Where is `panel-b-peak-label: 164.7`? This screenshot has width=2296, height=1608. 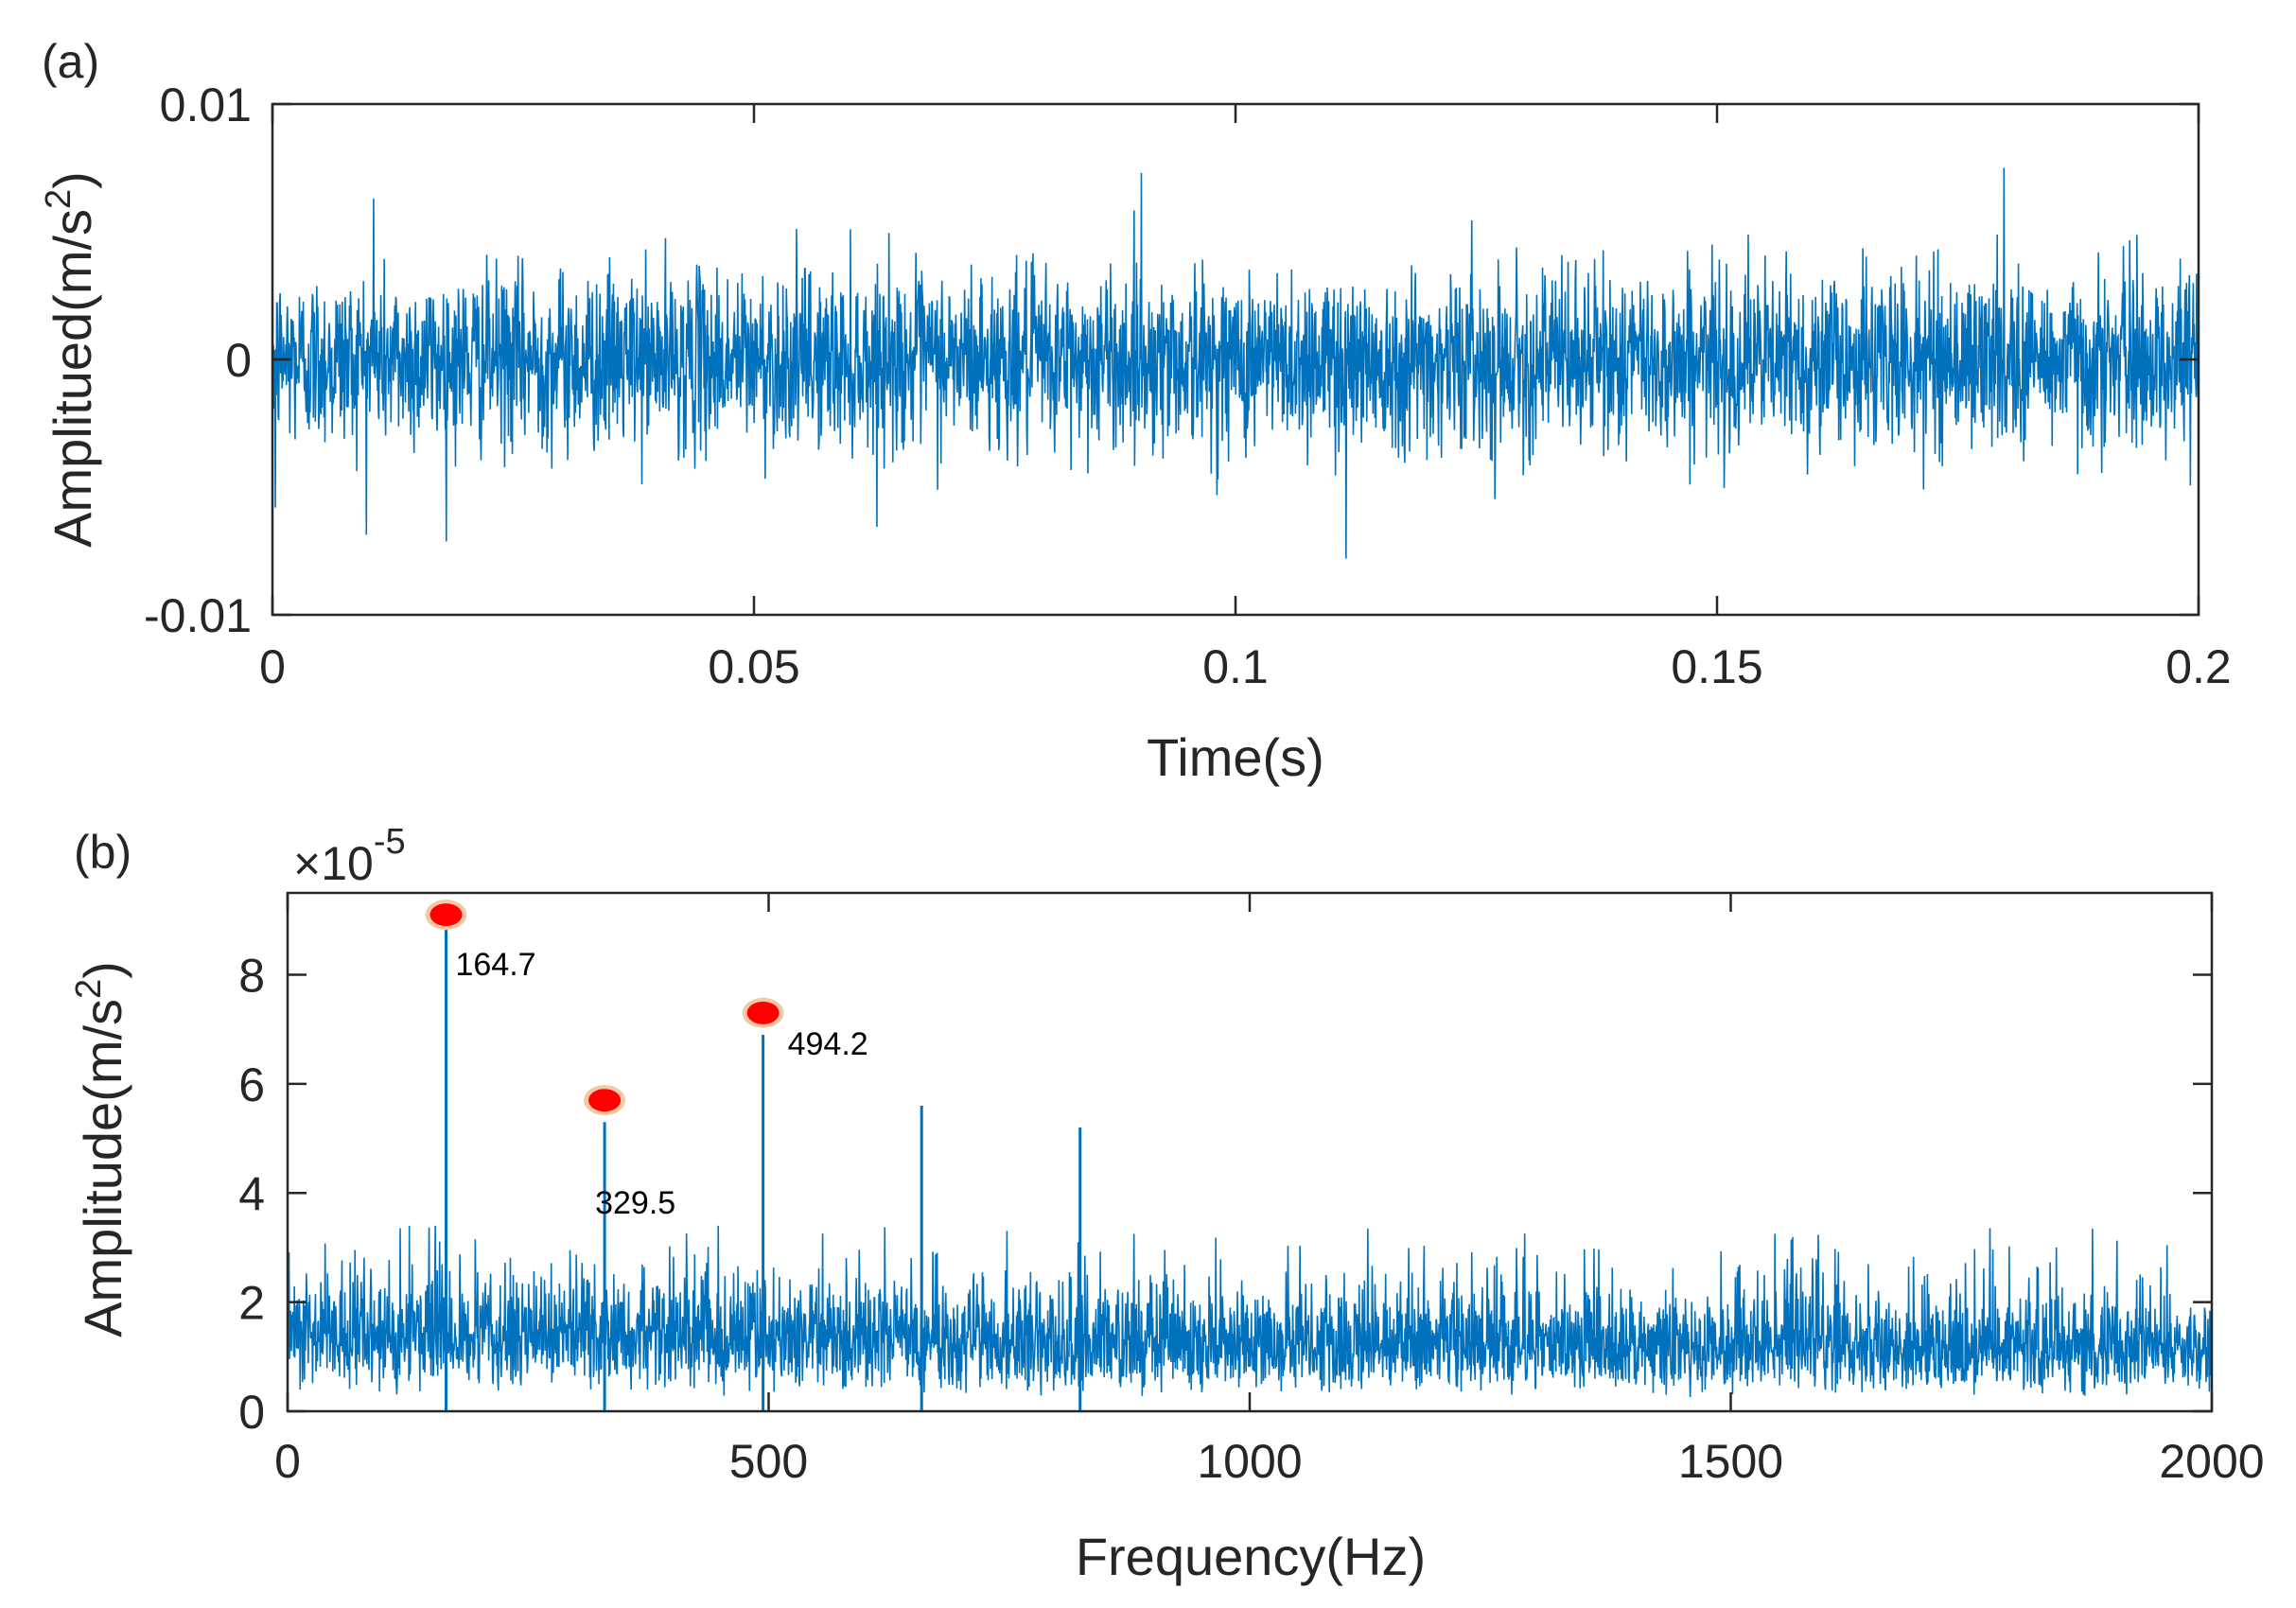
panel-b-peak-label: 164.7 is located at coordinates (495, 965).